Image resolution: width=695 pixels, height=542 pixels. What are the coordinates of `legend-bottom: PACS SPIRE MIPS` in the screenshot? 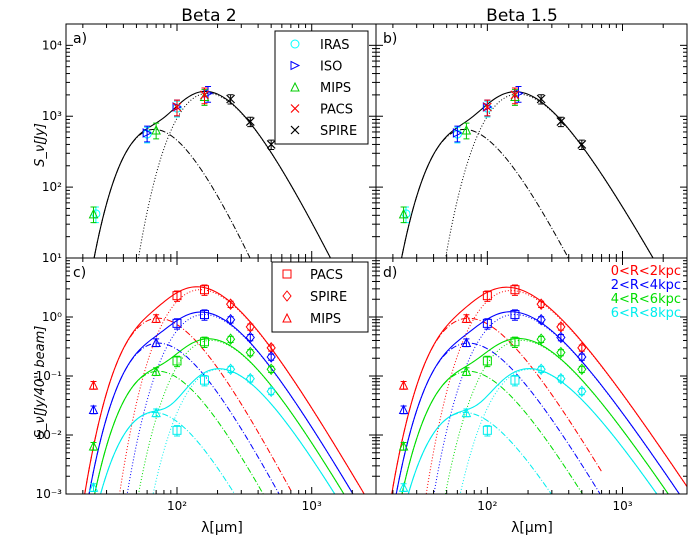 It's located at (320, 297).